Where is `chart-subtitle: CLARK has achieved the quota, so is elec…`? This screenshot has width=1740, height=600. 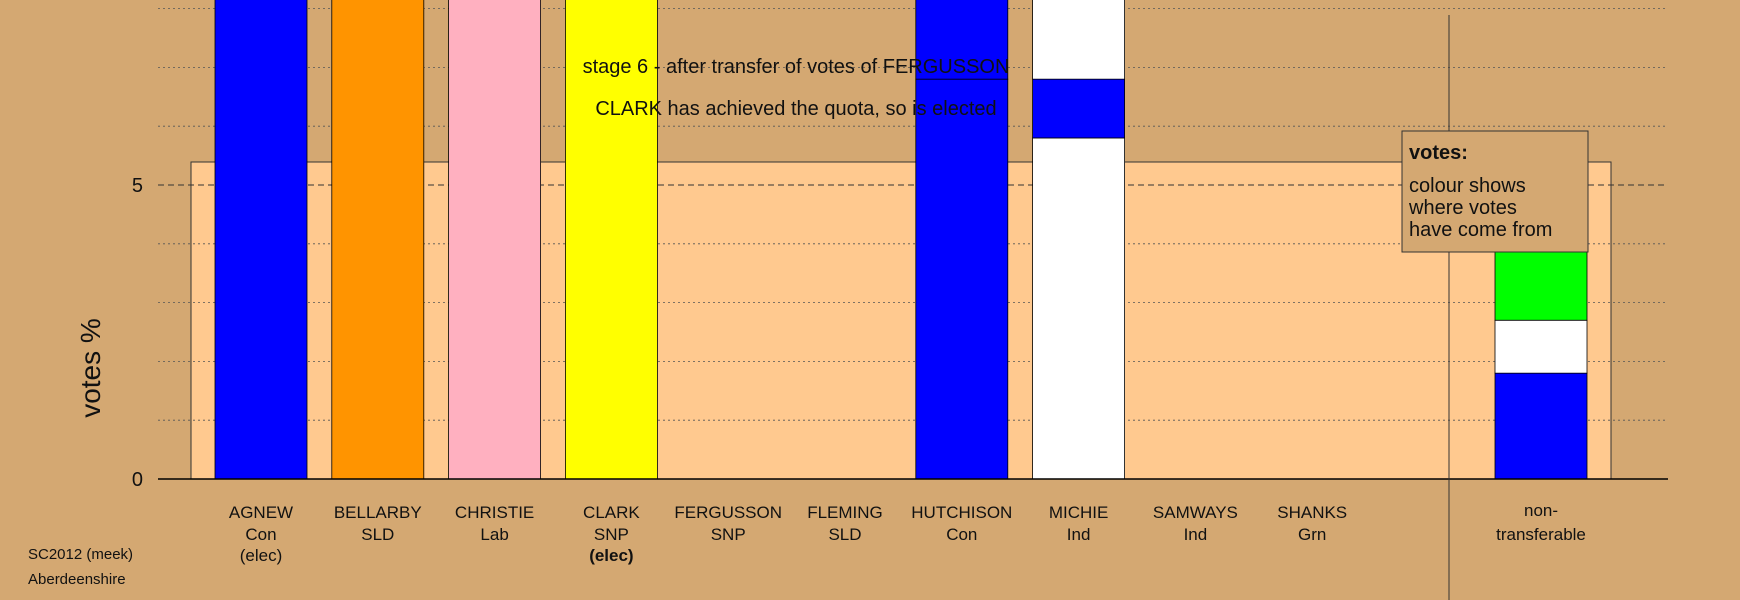 chart-subtitle: CLARK has achieved the quota, so is elec… is located at coordinates (795, 109).